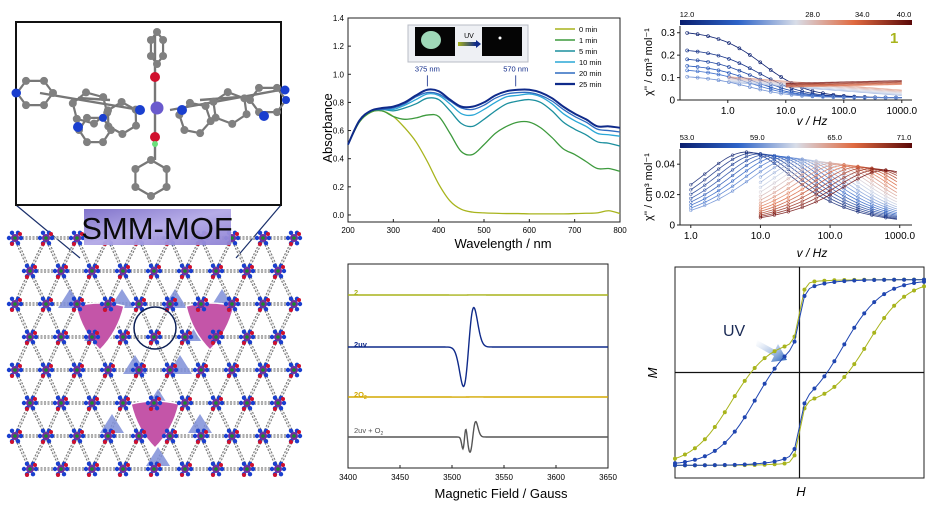 This screenshot has width=932, height=510. I want to click on colorbar-tick-label: 53.0, so click(687, 137).